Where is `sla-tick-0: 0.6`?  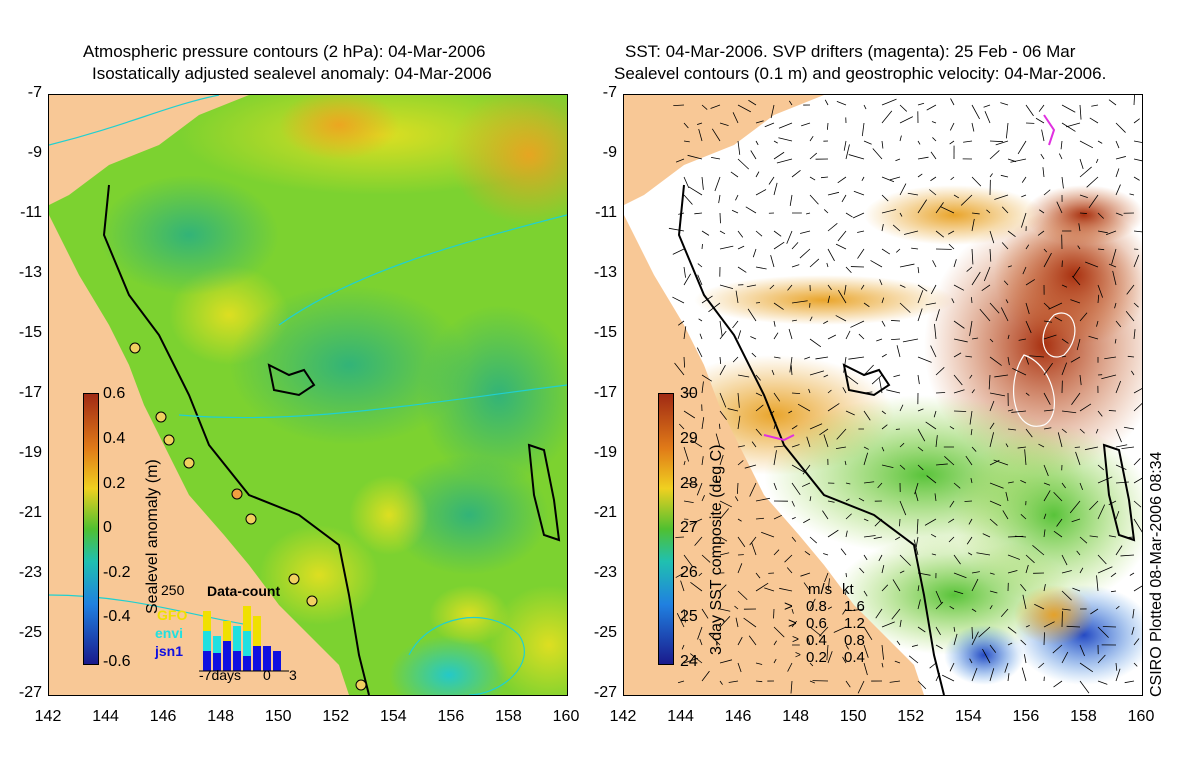 sla-tick-0: 0.6 is located at coordinates (114, 393).